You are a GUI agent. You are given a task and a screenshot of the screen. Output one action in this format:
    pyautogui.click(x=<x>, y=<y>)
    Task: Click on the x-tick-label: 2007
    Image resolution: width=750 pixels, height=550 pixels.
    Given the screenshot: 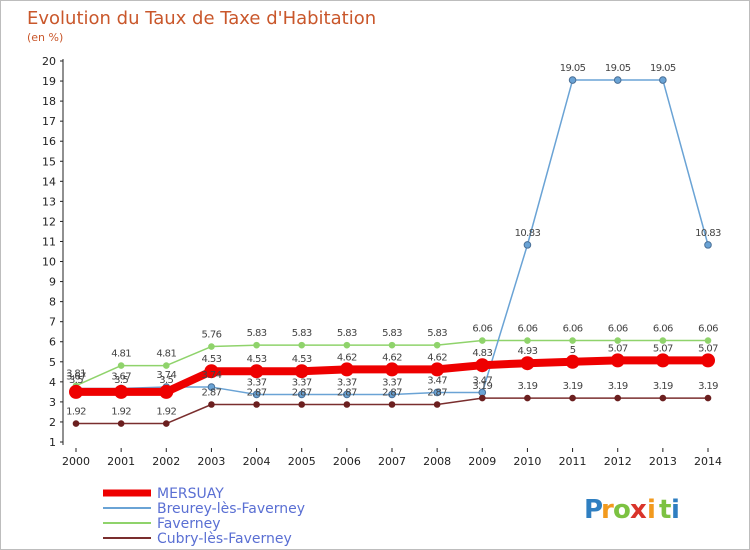 What is the action you would take?
    pyautogui.click(x=392, y=461)
    